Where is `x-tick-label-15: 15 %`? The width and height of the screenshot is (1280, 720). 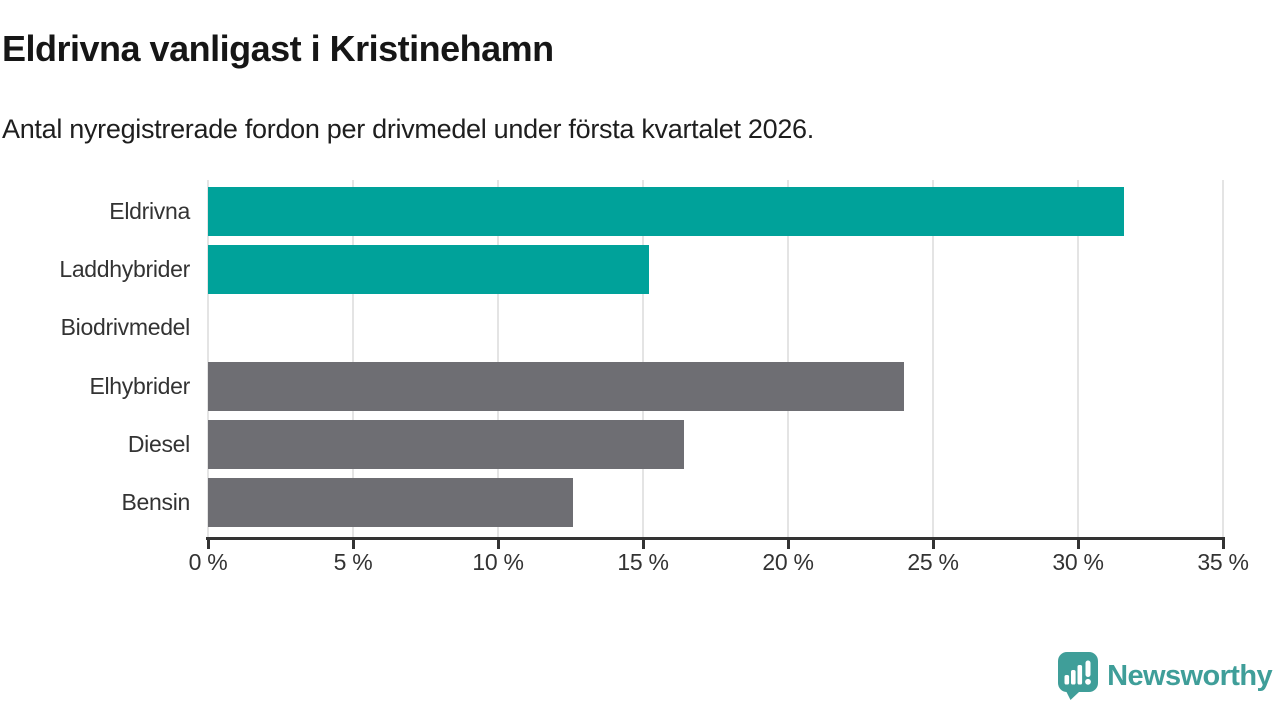 x-tick-label-15: 15 % is located at coordinates (643, 562).